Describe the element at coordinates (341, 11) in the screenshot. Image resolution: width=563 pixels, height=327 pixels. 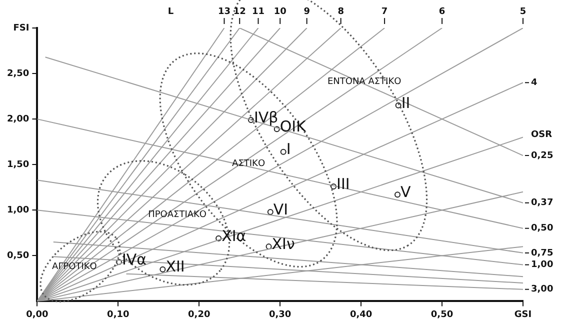
I see `series-label: 8` at that location.